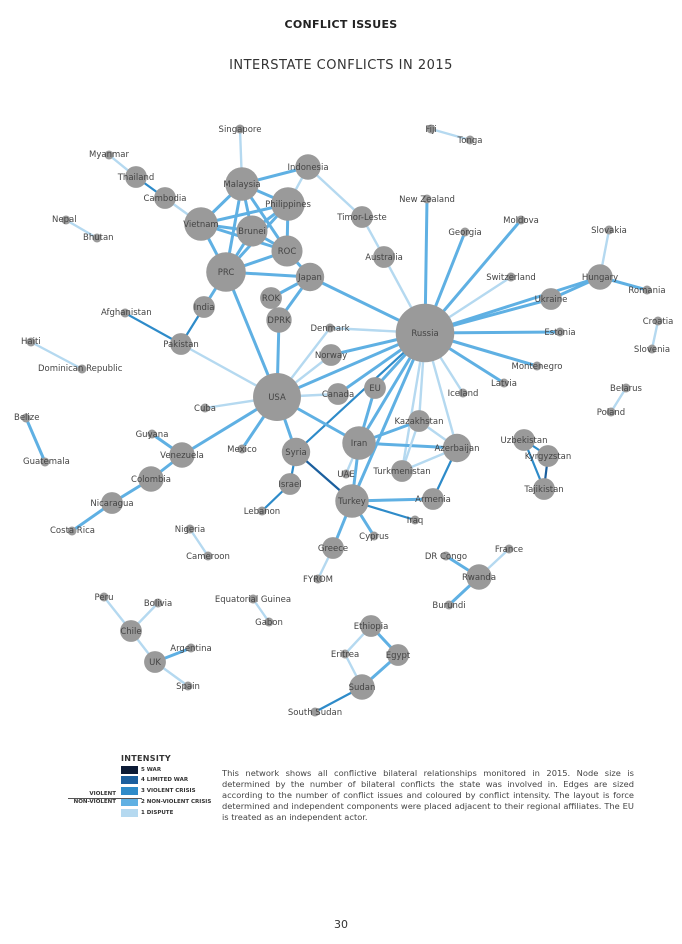 The height and width of the screenshot is (944, 682). I want to click on node-nicaragua, so click(112, 503).